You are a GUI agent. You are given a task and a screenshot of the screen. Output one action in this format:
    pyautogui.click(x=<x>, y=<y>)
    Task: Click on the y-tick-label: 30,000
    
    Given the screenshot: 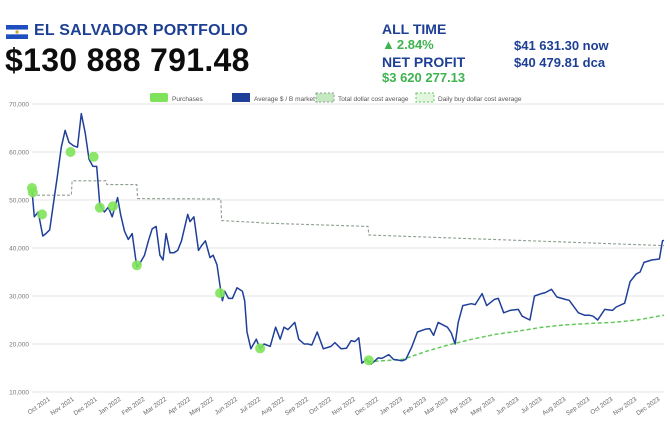 What is the action you would take?
    pyautogui.click(x=19, y=297)
    